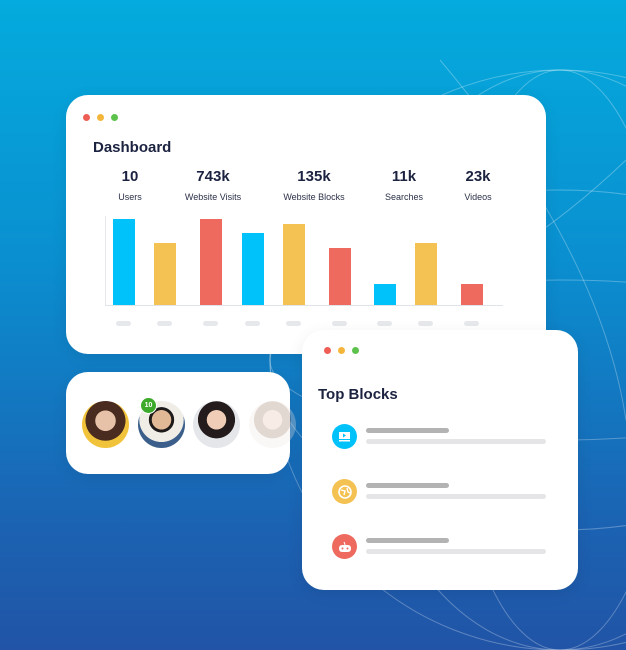  What do you see at coordinates (344, 491) in the screenshot?
I see `globe-icon` at bounding box center [344, 491].